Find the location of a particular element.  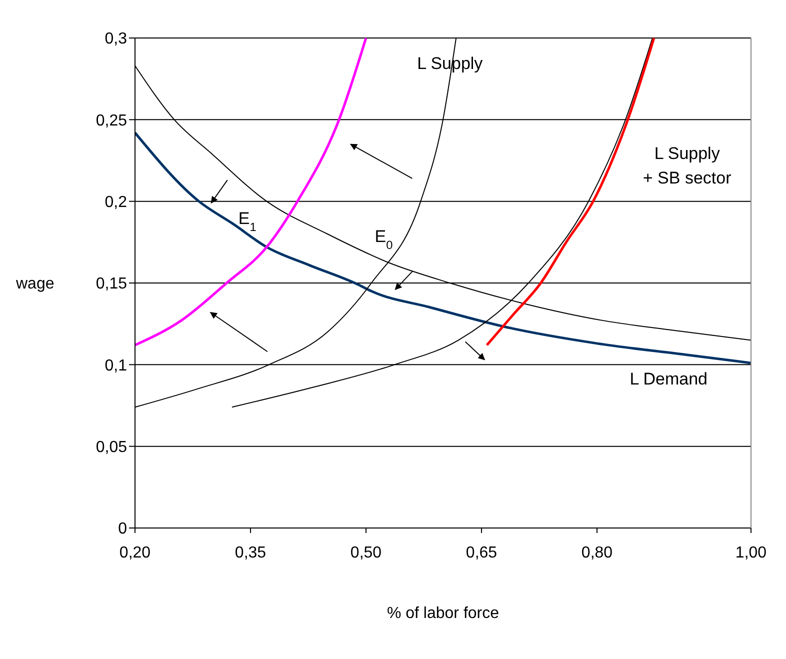

annotation: E$_{1}$ is located at coordinates (247, 221).